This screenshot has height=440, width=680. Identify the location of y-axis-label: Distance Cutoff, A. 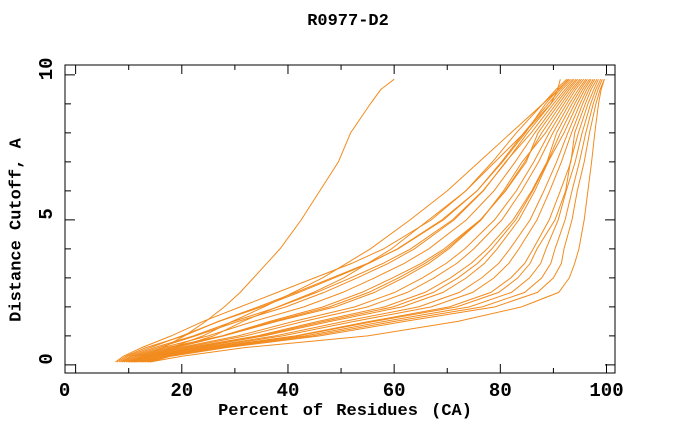
(17, 230).